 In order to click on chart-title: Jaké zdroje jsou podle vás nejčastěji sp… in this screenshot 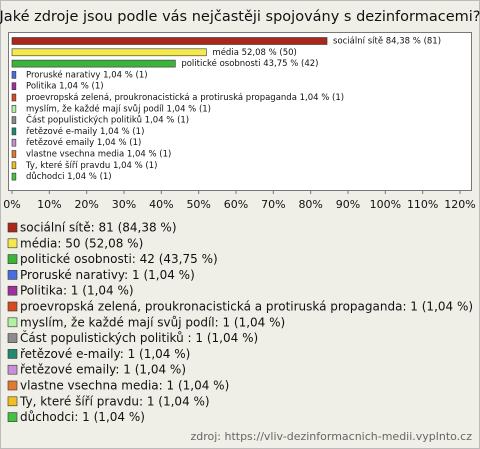, I will do `click(240, 17)`.